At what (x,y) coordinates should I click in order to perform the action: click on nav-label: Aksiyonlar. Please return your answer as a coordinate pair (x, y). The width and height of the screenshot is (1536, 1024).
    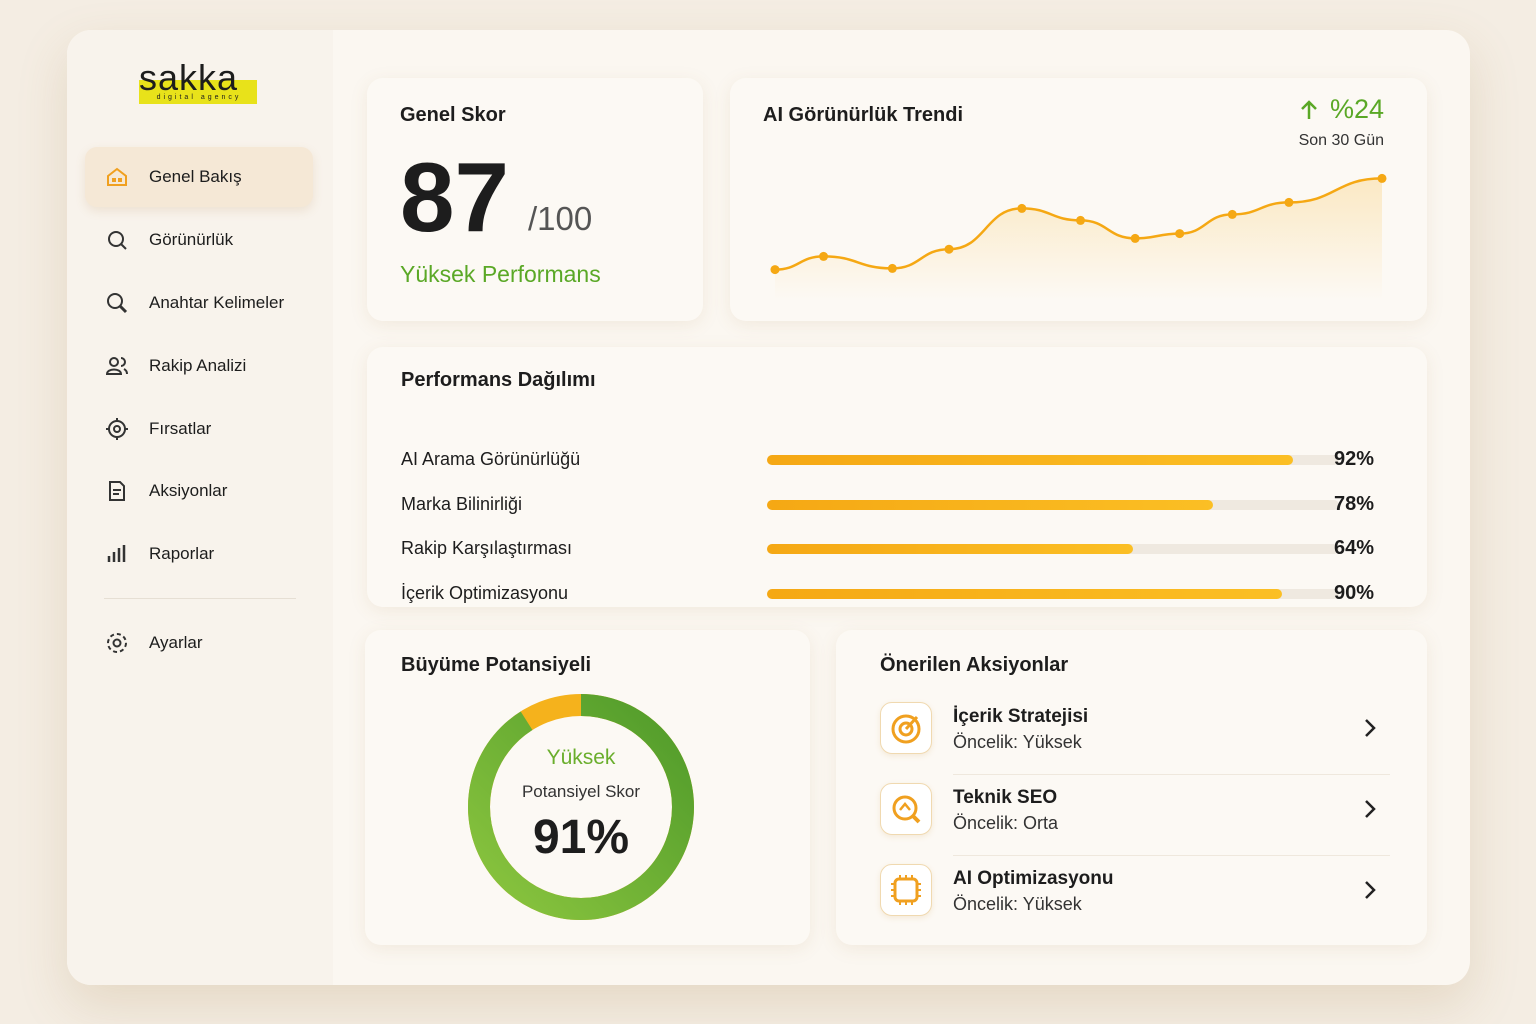
    Looking at the image, I should click on (188, 490).